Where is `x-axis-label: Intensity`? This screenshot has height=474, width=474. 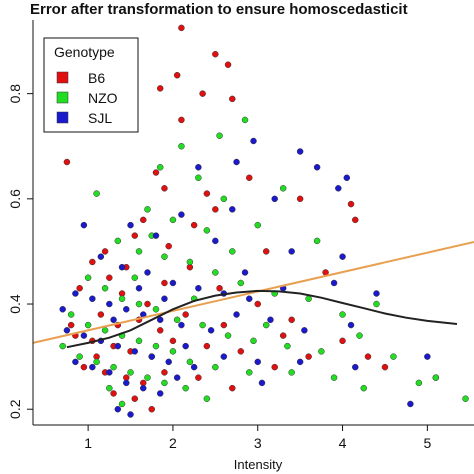 x-axis-label: Intensity is located at coordinates (258, 464).